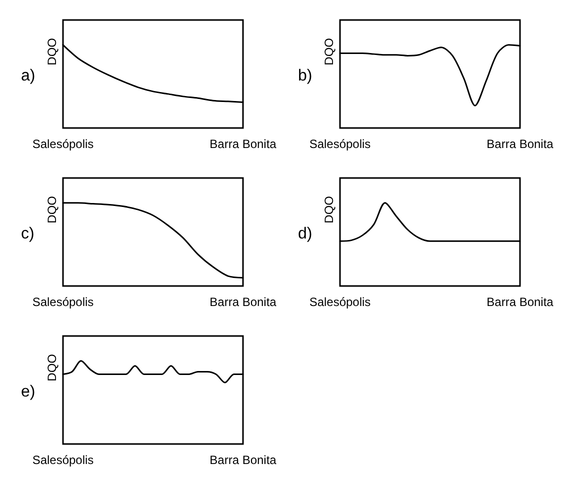  I want to click on text: c), so click(27, 234).